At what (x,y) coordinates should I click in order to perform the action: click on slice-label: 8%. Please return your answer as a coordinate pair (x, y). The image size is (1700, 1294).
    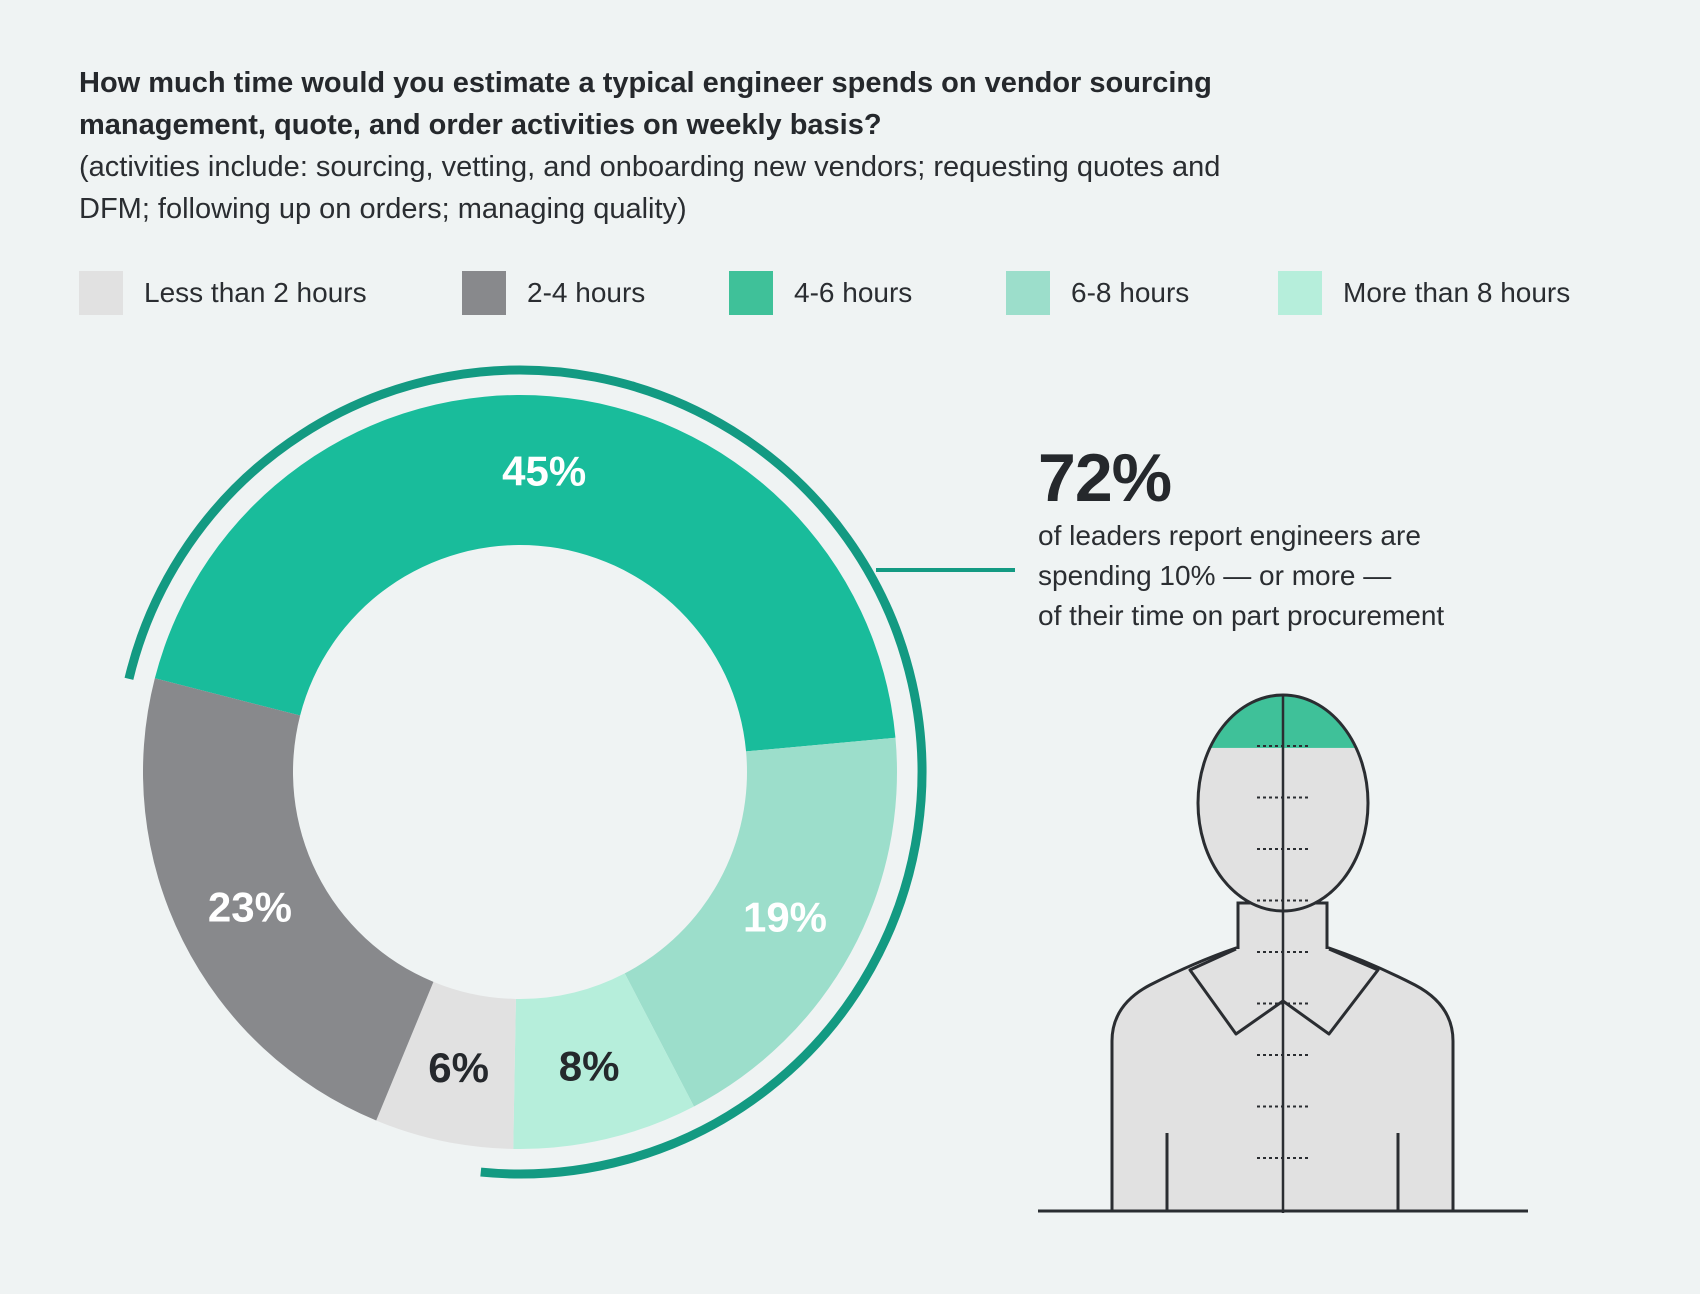
    Looking at the image, I should click on (589, 1065).